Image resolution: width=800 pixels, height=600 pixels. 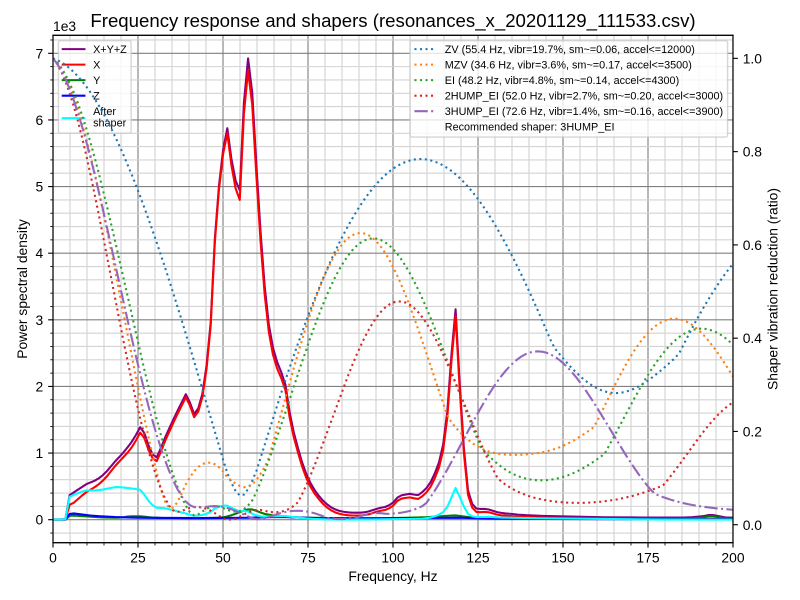 What do you see at coordinates (753, 431) in the screenshot?
I see `svg-text: 0.2` at bounding box center [753, 431].